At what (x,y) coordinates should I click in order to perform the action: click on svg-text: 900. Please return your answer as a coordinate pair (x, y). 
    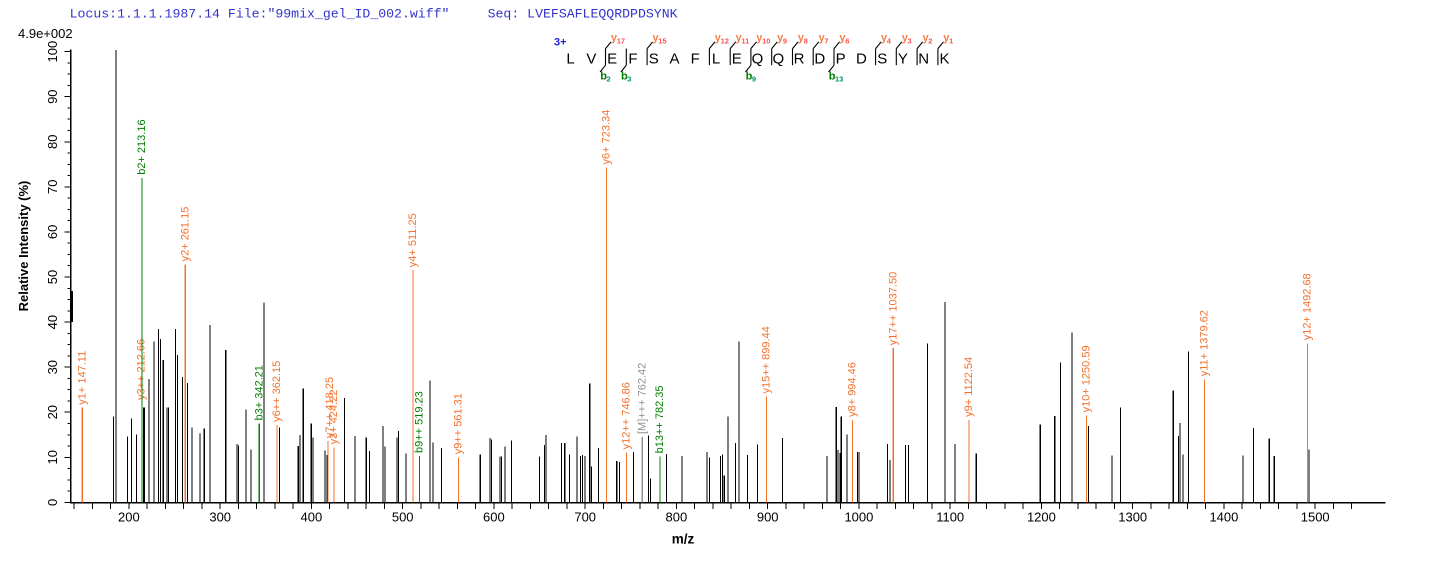
    Looking at the image, I should click on (768, 517).